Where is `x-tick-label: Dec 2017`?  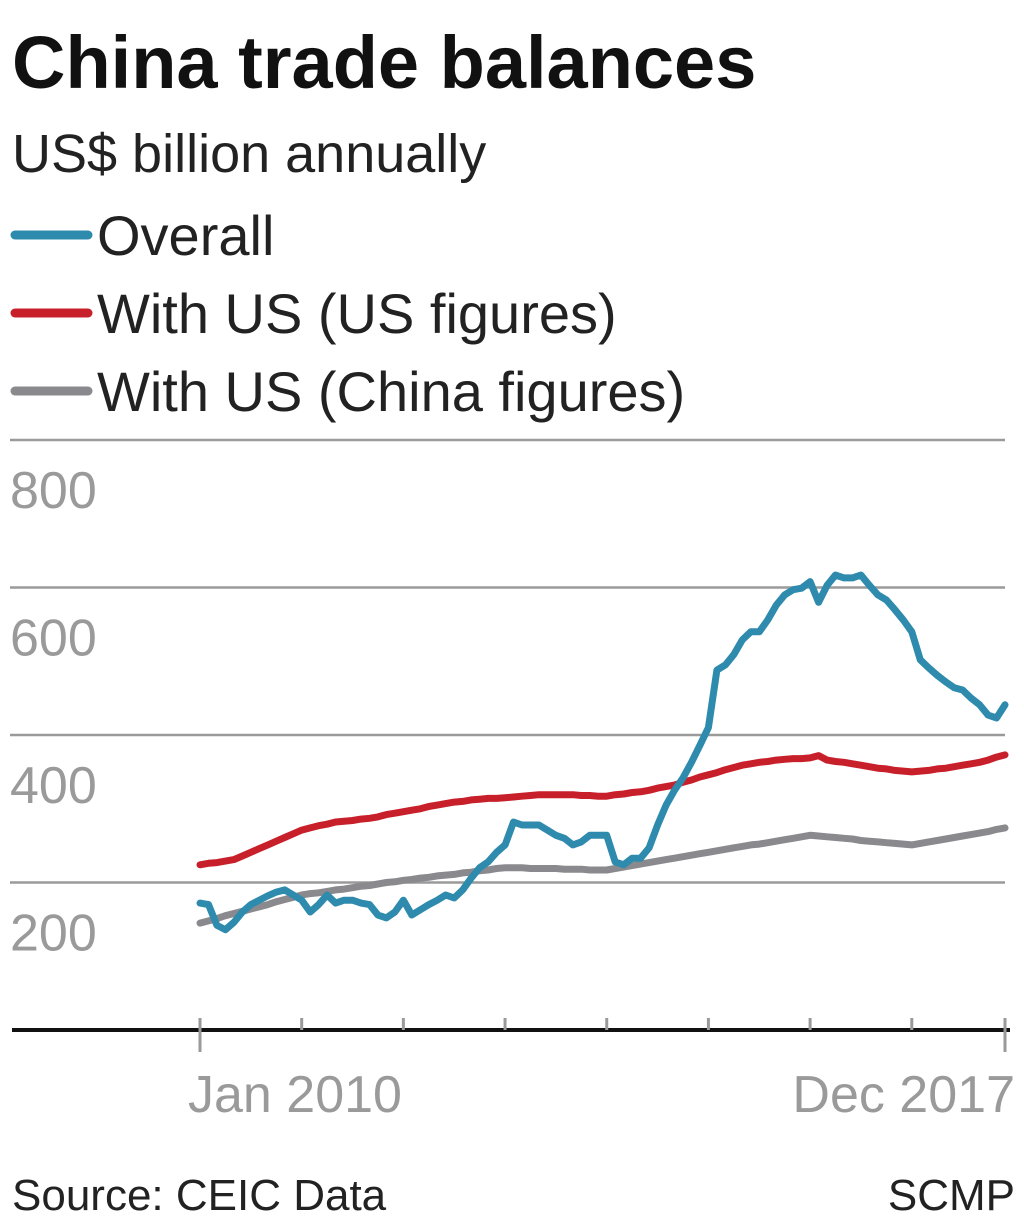 x-tick-label: Dec 2017 is located at coordinates (903, 1095).